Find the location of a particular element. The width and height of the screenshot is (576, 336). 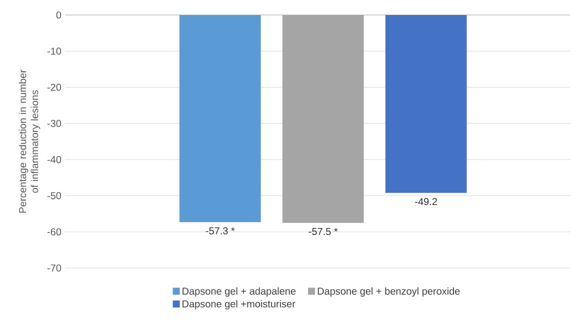

y-tick-label: -40 is located at coordinates (54, 160).